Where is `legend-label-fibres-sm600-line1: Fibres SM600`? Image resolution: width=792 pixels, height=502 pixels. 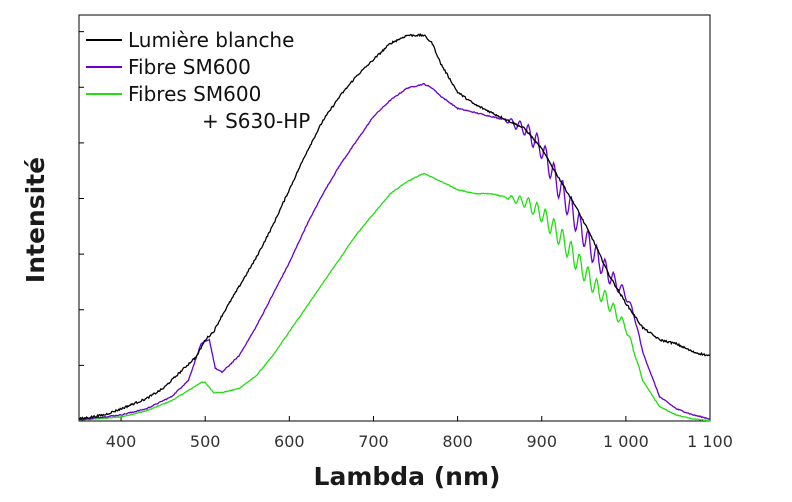 legend-label-fibres-sm600-line1: Fibres SM600 is located at coordinates (194, 94).